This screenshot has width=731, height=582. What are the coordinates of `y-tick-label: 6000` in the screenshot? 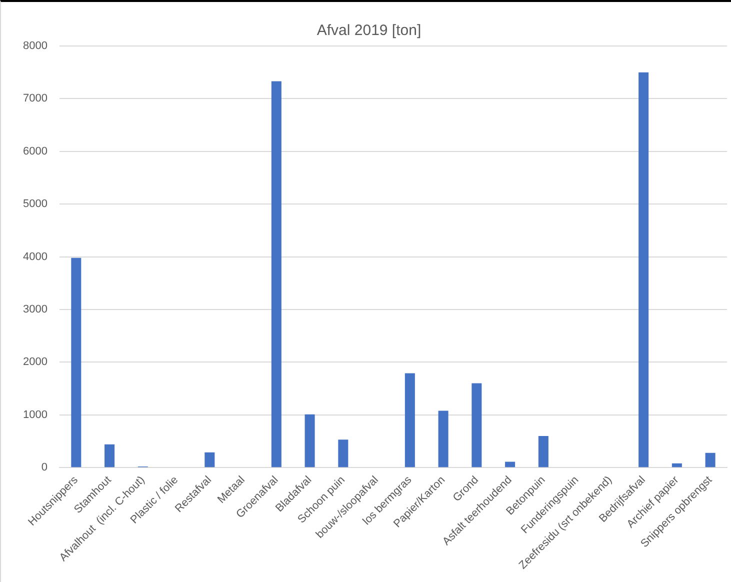 It's located at (35, 151).